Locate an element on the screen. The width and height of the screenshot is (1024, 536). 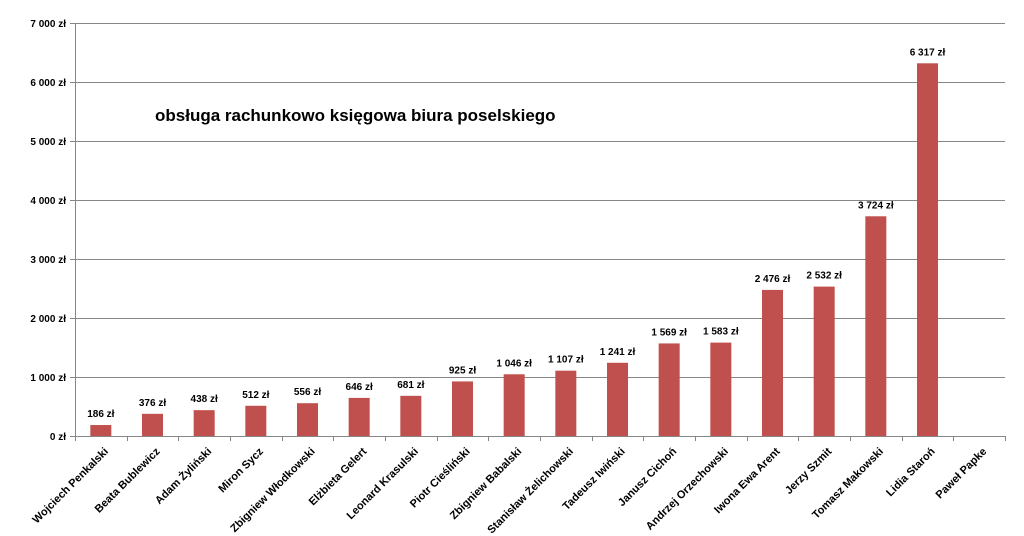
data-label: 438 zł is located at coordinates (204, 399).